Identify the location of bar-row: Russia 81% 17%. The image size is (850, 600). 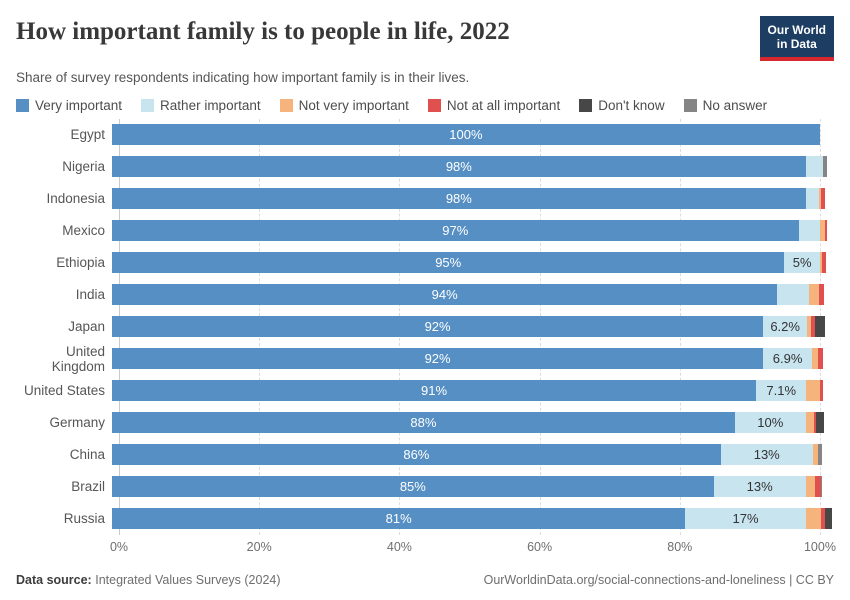
(425, 519).